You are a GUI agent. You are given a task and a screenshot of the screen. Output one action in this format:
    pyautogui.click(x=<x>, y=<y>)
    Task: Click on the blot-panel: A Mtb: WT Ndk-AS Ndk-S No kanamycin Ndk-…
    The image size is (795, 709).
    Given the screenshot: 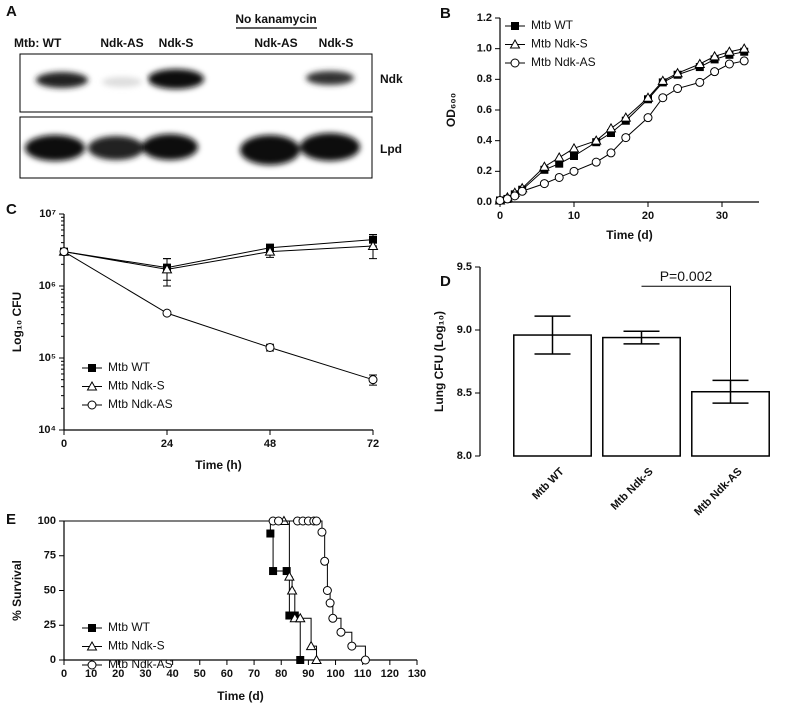 What is the action you would take?
    pyautogui.click(x=204, y=91)
    